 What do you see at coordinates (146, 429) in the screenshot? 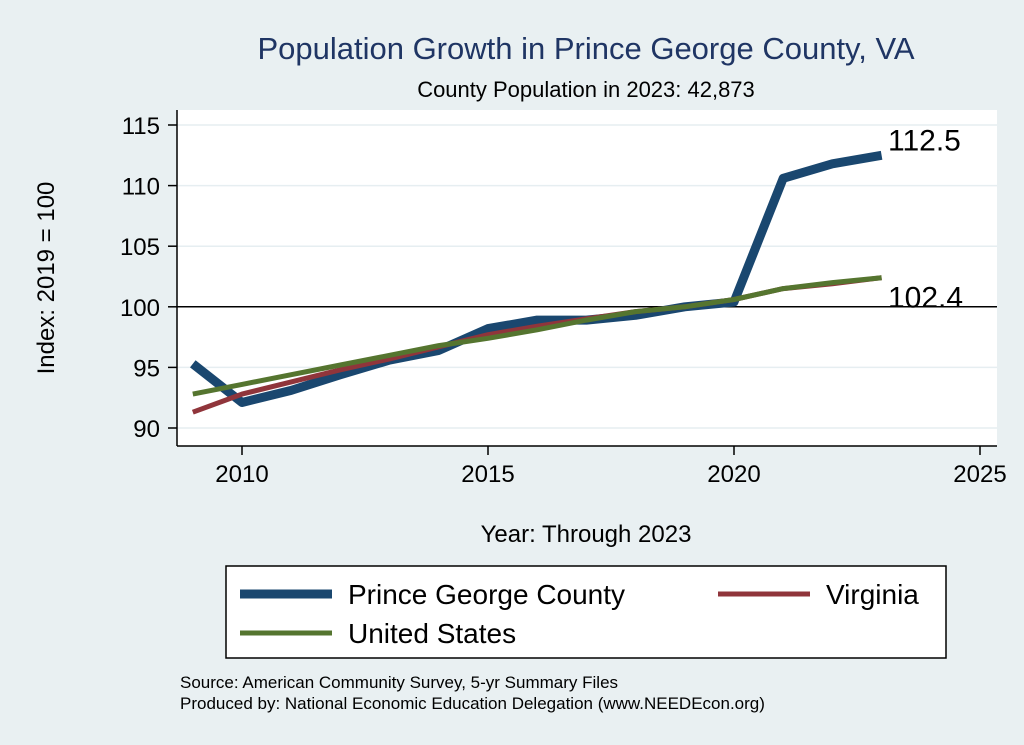
I see `y-tick-label-90: 90` at bounding box center [146, 429].